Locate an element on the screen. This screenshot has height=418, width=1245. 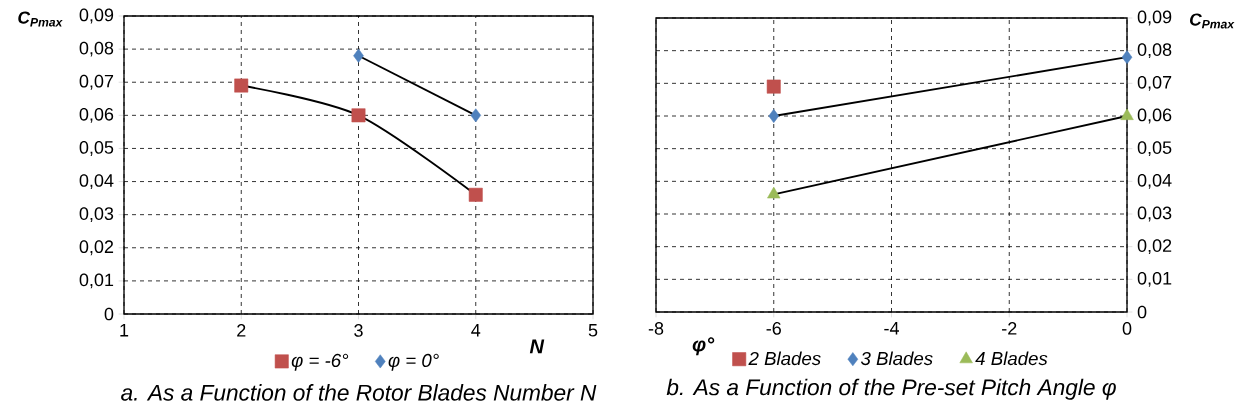
y2-tick-label: 0,03 is located at coordinates (1154, 214).